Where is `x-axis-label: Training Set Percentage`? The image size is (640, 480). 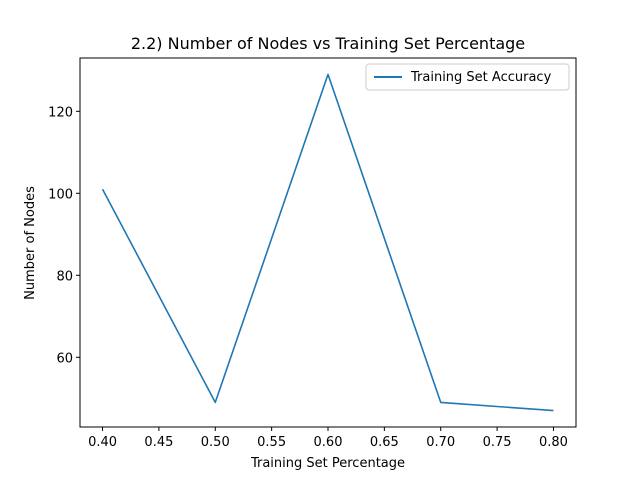
x-axis-label: Training Set Percentage is located at coordinates (327, 463).